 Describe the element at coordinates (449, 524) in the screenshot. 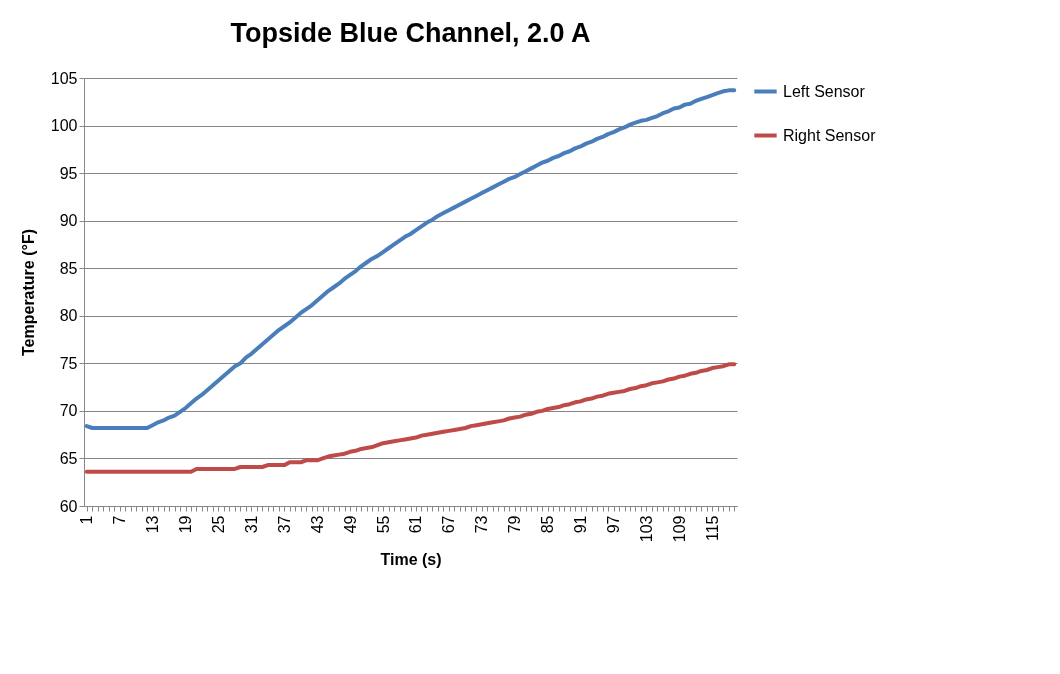

I see `x-tick-label: 67` at that location.